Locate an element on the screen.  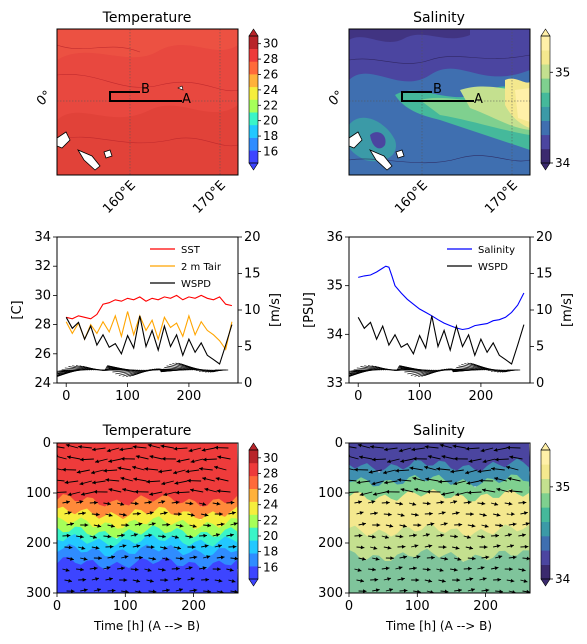
map-salinity-colorbar-tick-label: 34 is located at coordinates (562, 163).